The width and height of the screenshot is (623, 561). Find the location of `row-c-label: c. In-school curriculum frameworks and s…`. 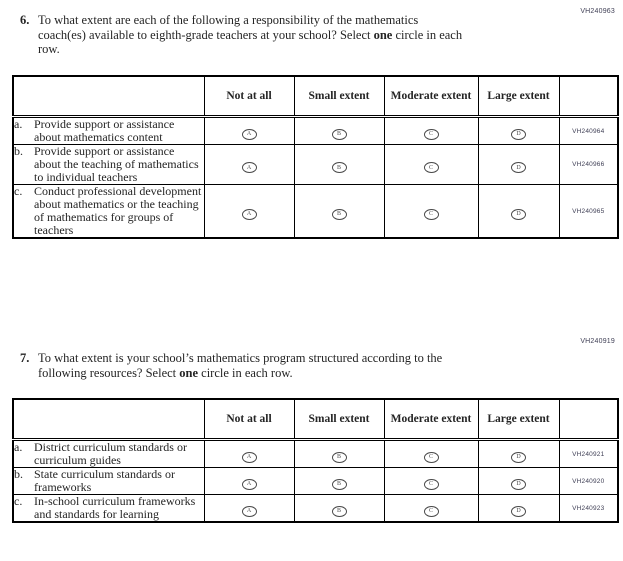

row-c-label: c. In-school curriculum frameworks and s… is located at coordinates (108, 508).